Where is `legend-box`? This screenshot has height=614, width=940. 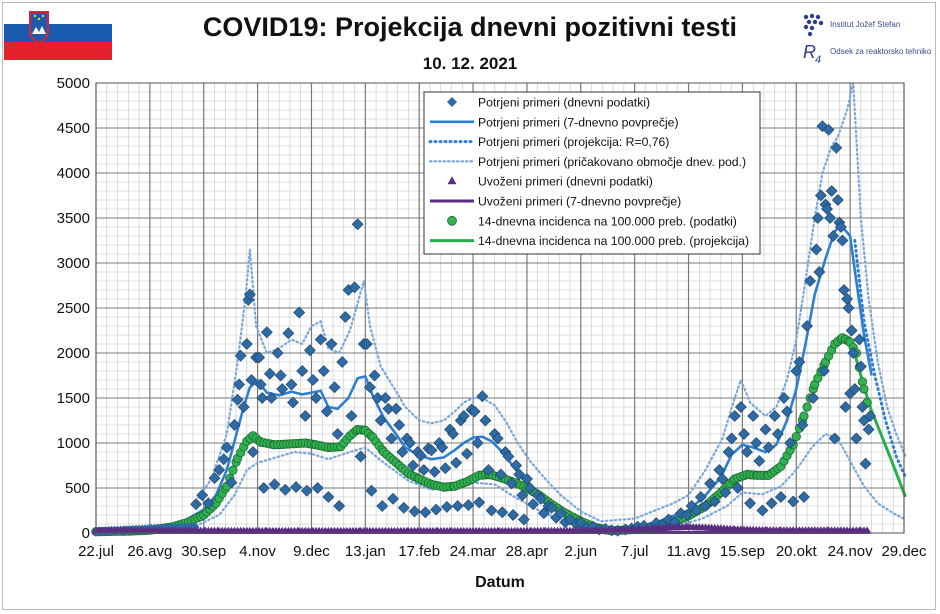
legend-box is located at coordinates (592, 173).